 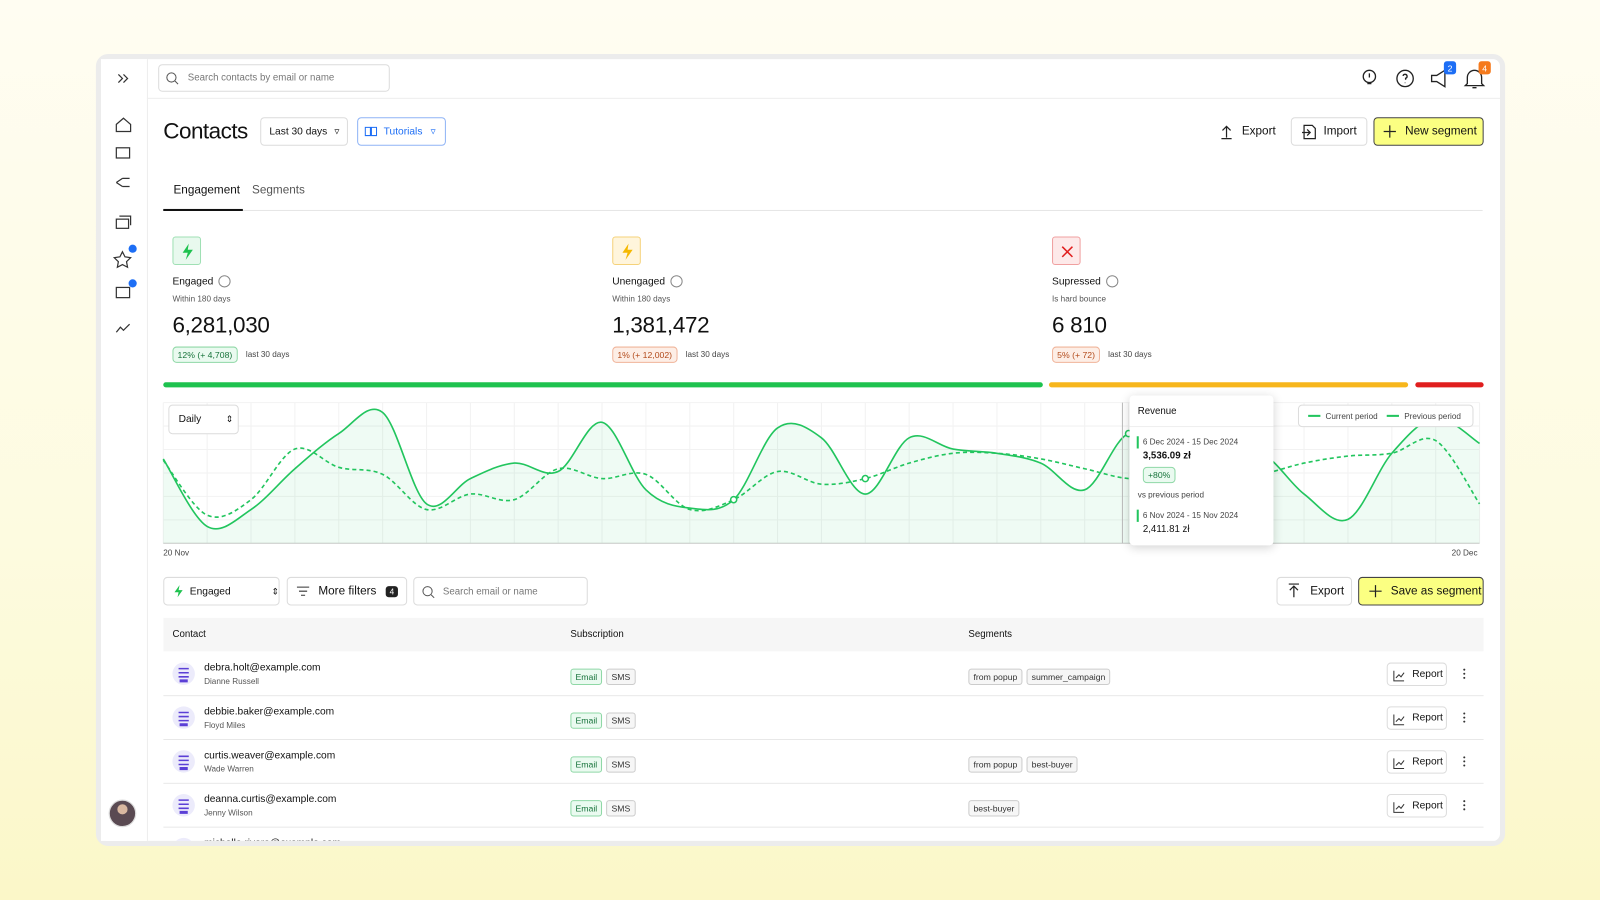 What do you see at coordinates (823, 634) in the screenshot?
I see `table-header` at bounding box center [823, 634].